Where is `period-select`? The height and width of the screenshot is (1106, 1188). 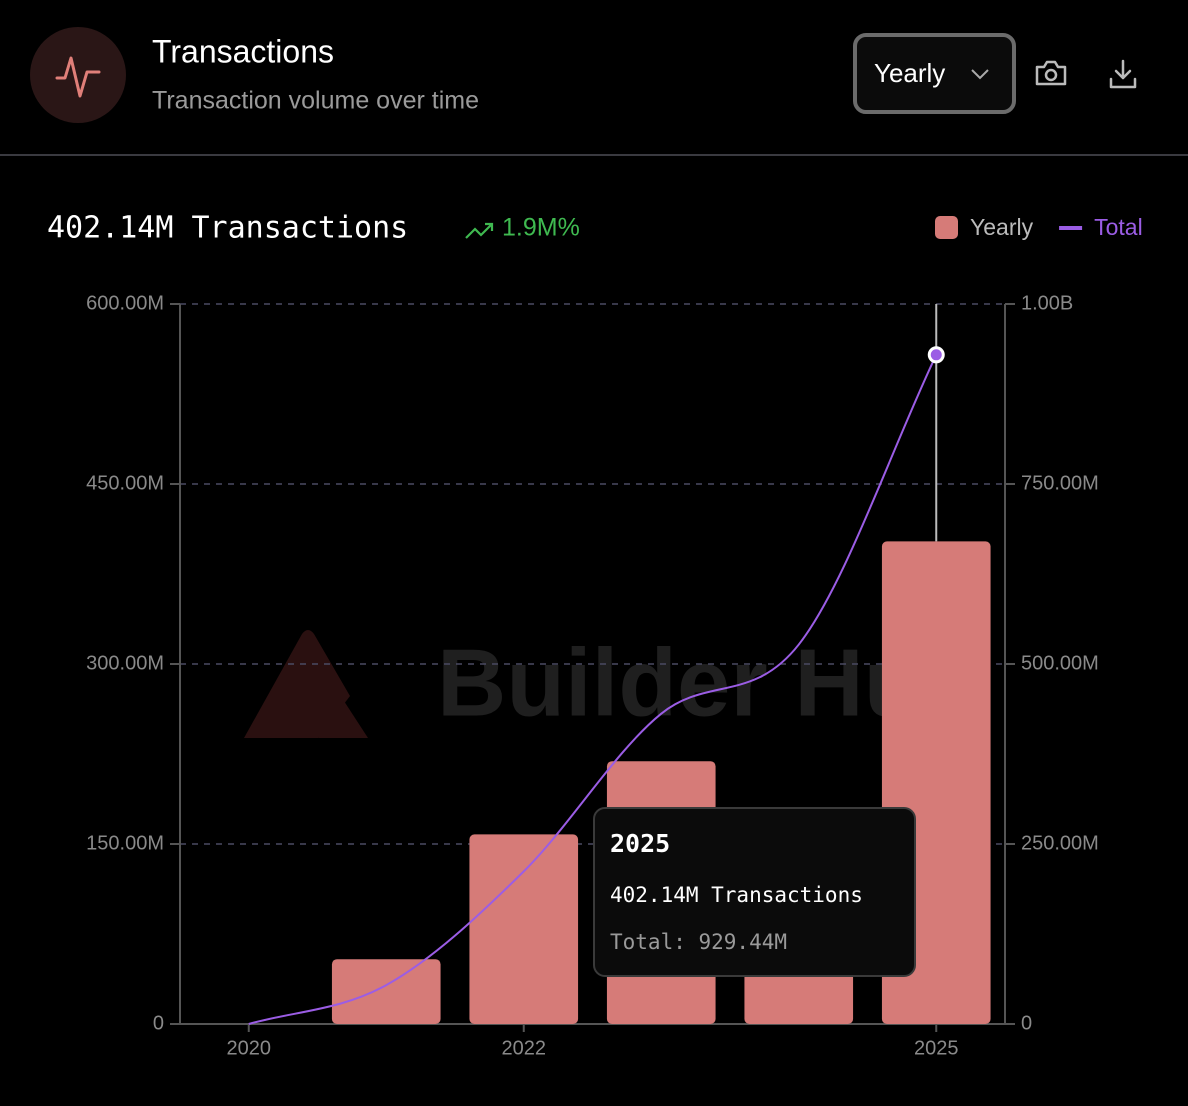
period-select is located at coordinates (934, 73).